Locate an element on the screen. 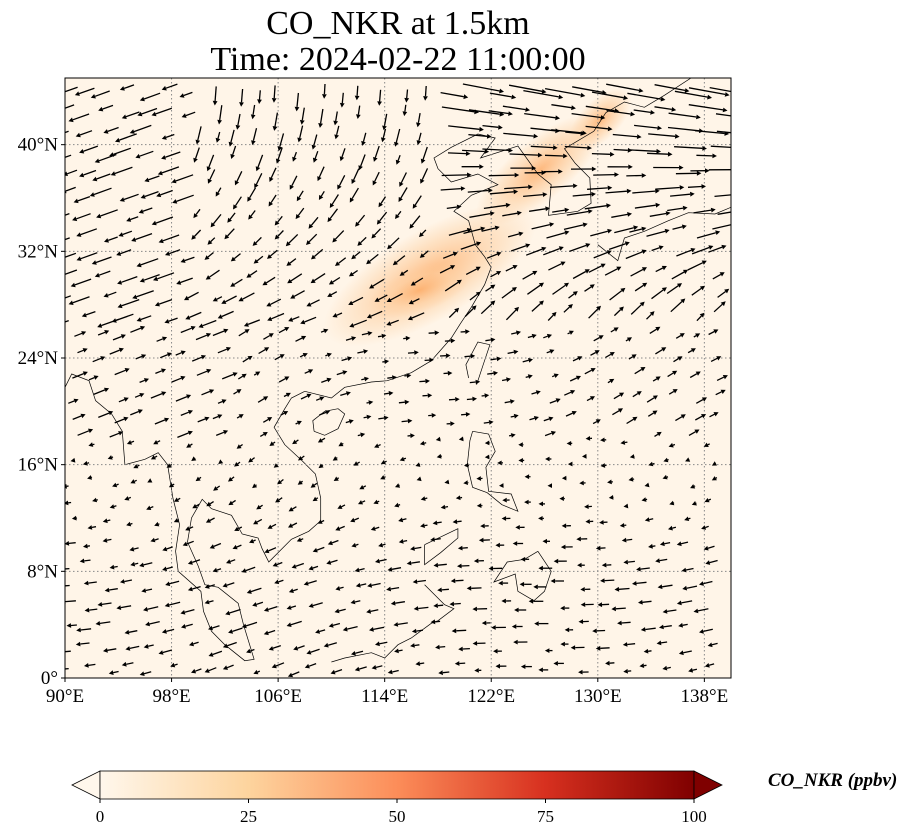  colorbar-tick-label: 50 is located at coordinates (397, 816).